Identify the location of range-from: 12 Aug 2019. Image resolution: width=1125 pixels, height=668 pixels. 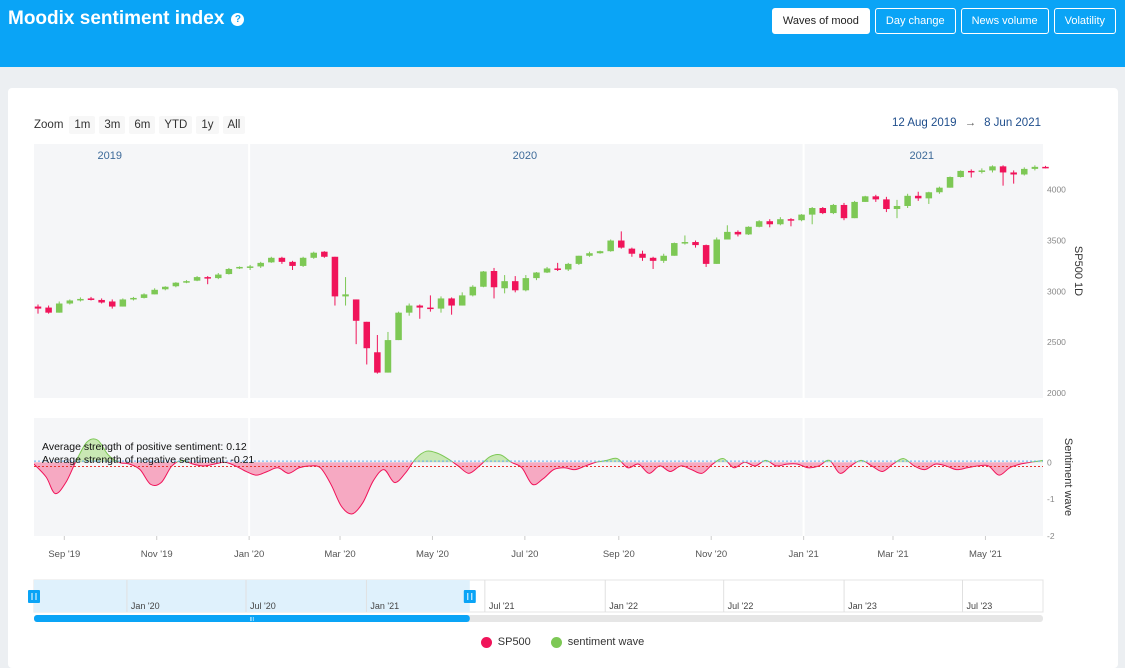
(924, 123).